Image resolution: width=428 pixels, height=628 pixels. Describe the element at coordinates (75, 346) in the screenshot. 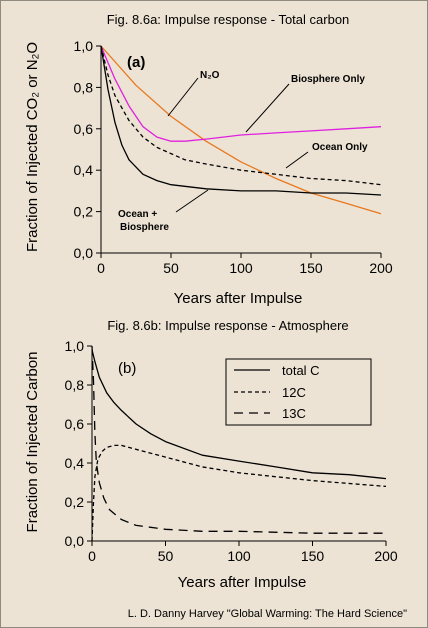

I see `chart-b-y-tick-label: 1,0` at that location.